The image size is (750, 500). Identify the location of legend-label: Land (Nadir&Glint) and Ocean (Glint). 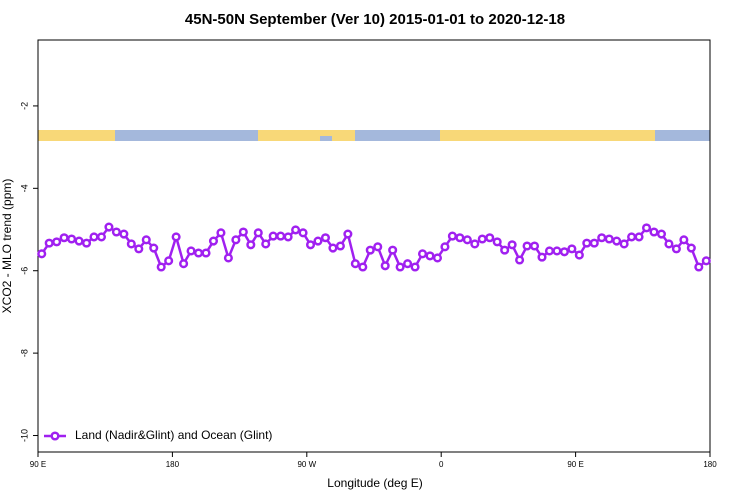
(173, 435).